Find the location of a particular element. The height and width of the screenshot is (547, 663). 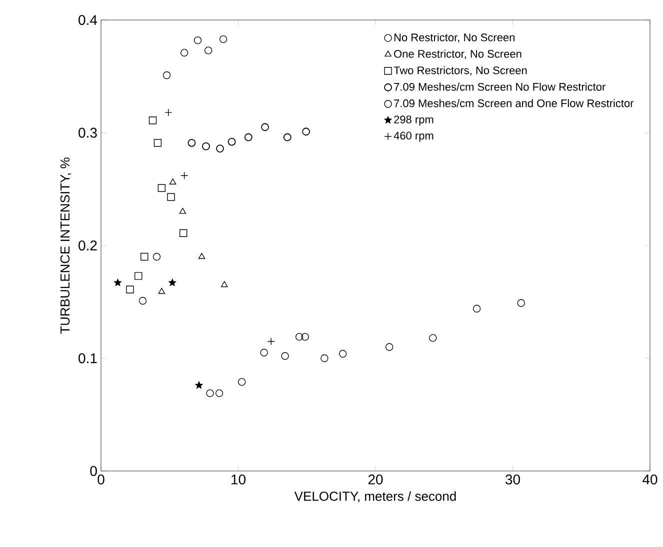

y-tick-label: 0.2 is located at coordinates (87, 245).